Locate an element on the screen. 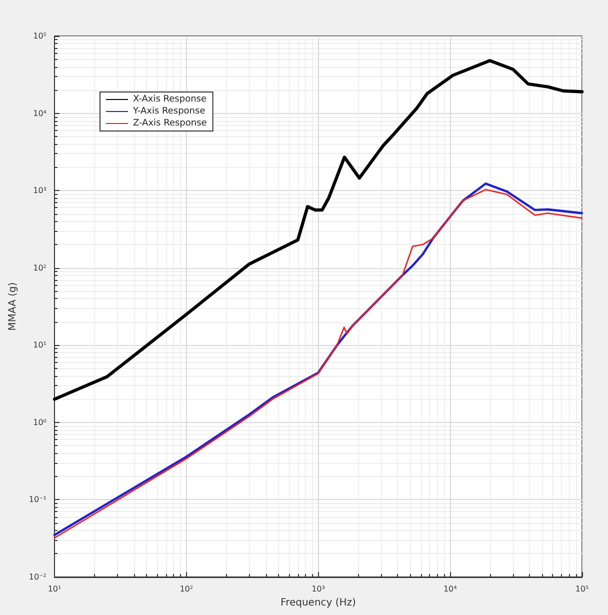  x-tick-label: 10² is located at coordinates (187, 589).